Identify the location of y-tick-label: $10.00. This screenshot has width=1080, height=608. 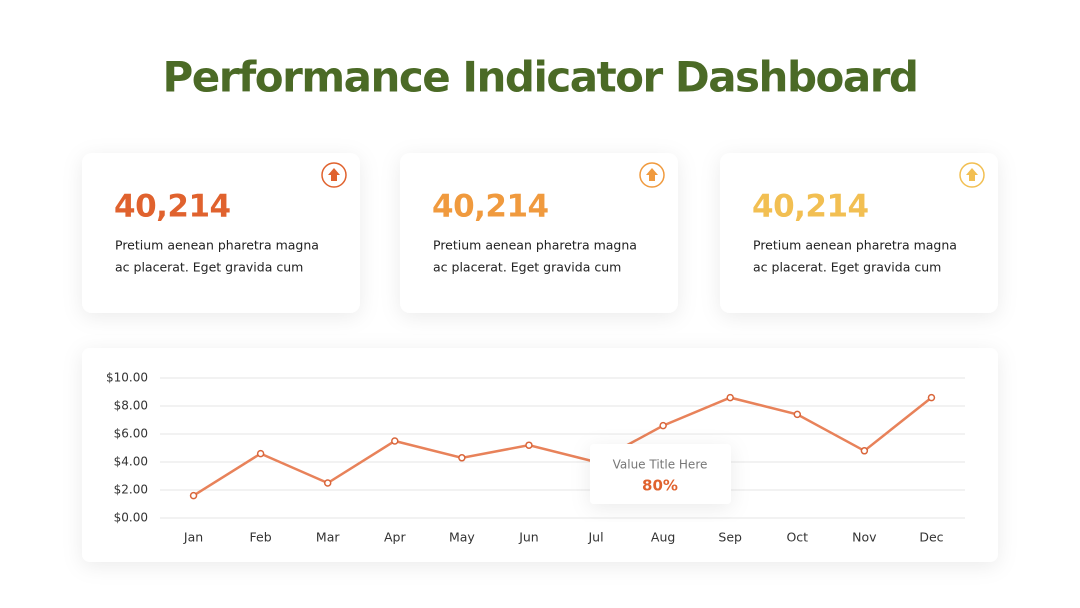
(127, 378).